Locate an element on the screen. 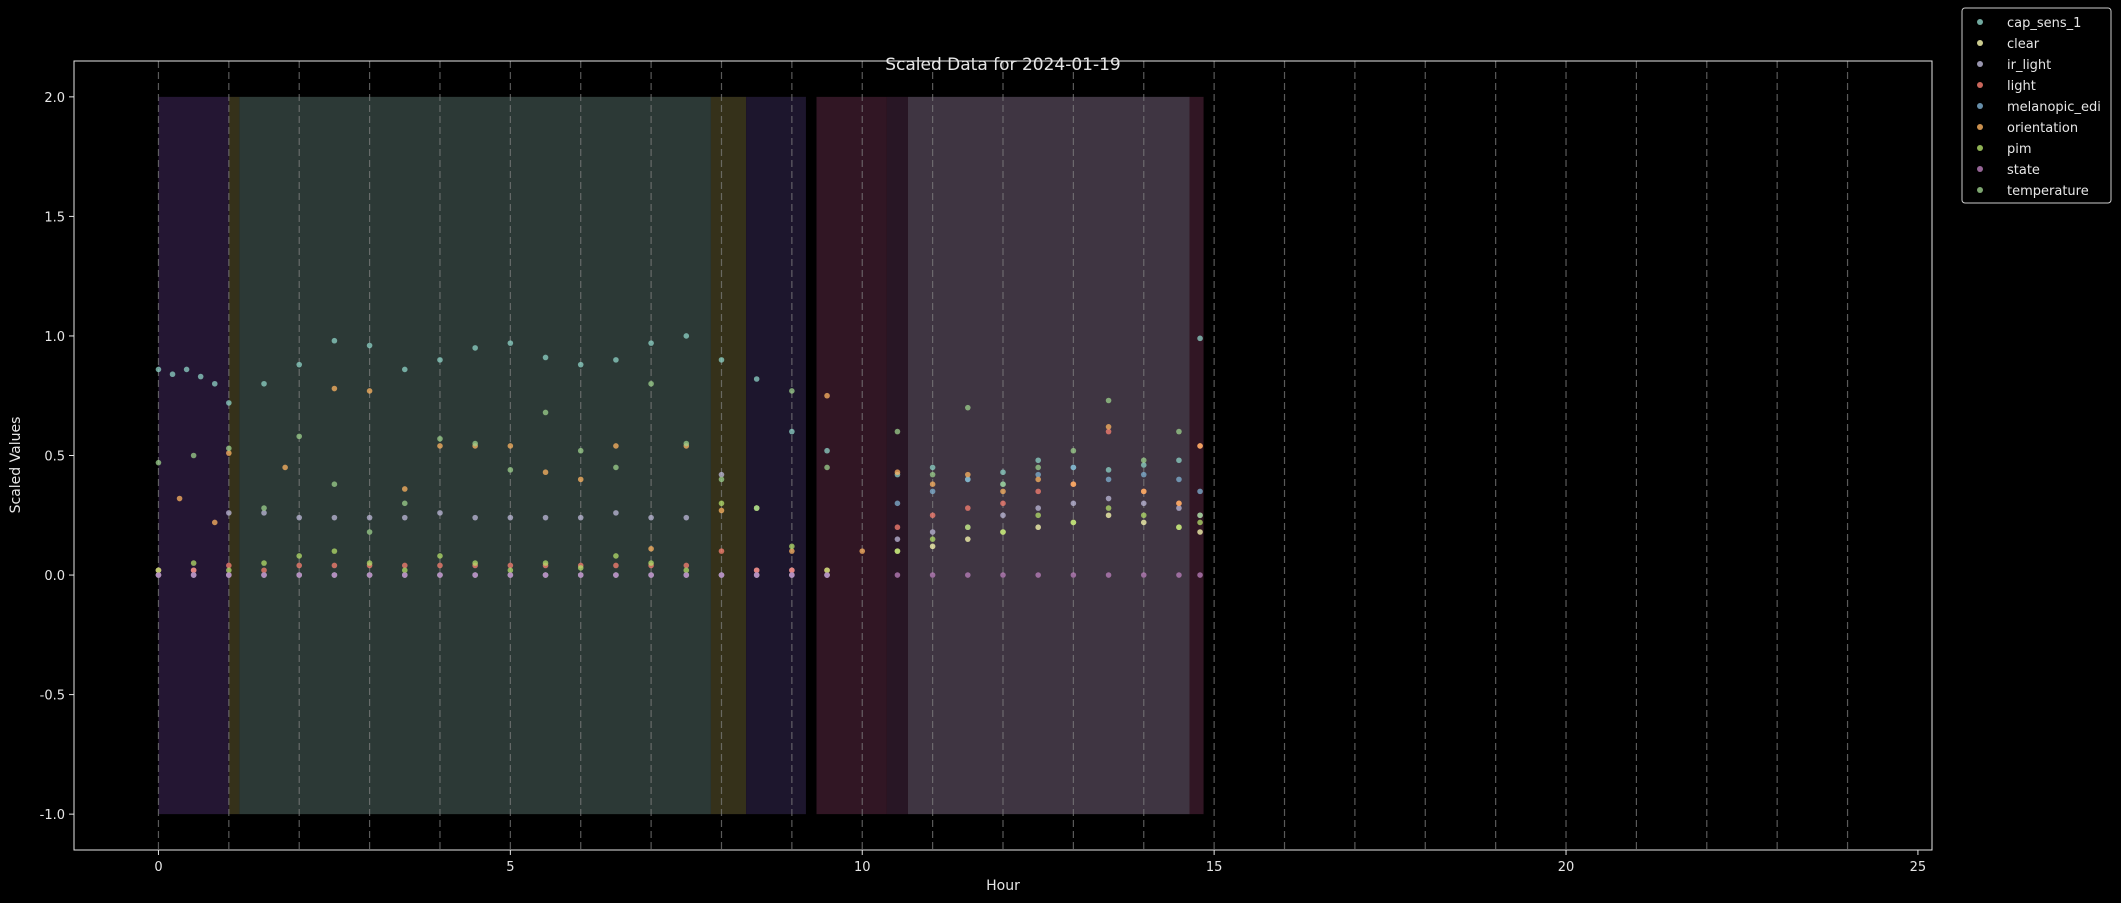 The image size is (2121, 903). y-tick-label: 0.5 is located at coordinates (54, 457).